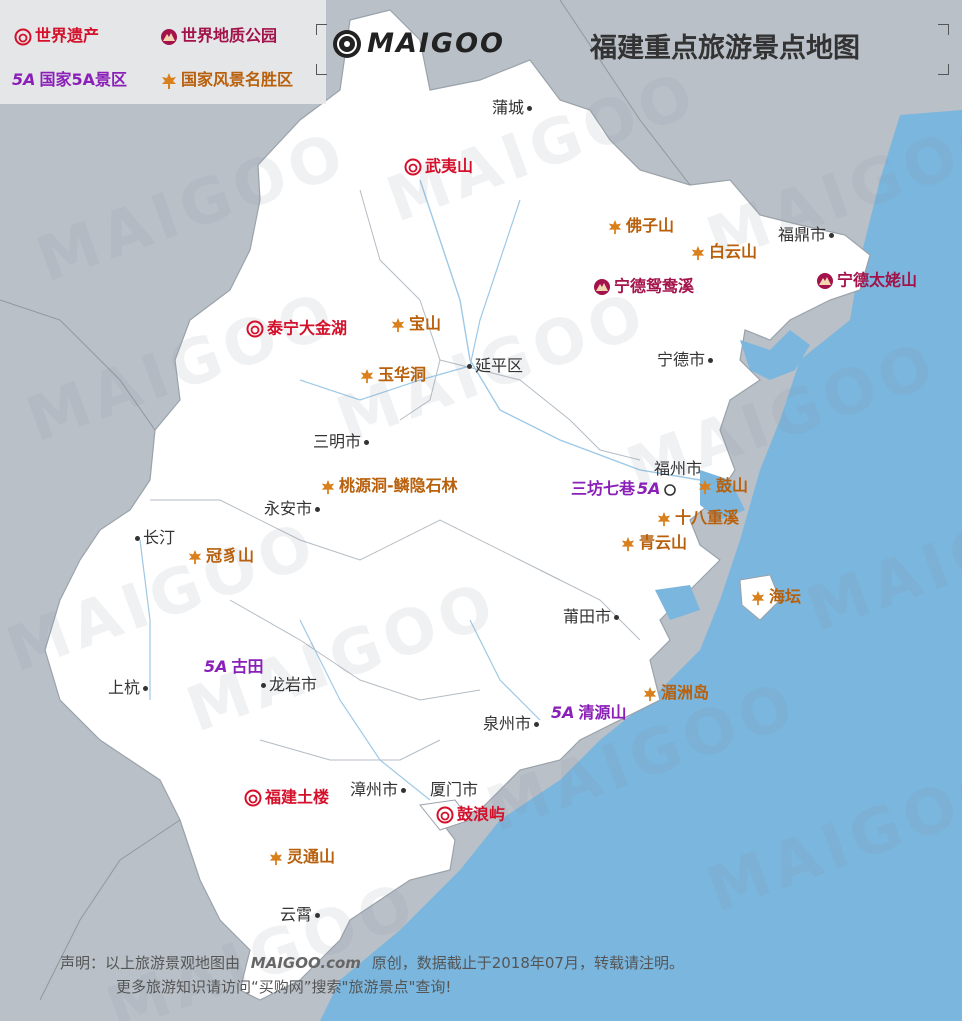  Describe the element at coordinates (513, 108) in the screenshot. I see `city-pucheng: 蒲城` at that location.